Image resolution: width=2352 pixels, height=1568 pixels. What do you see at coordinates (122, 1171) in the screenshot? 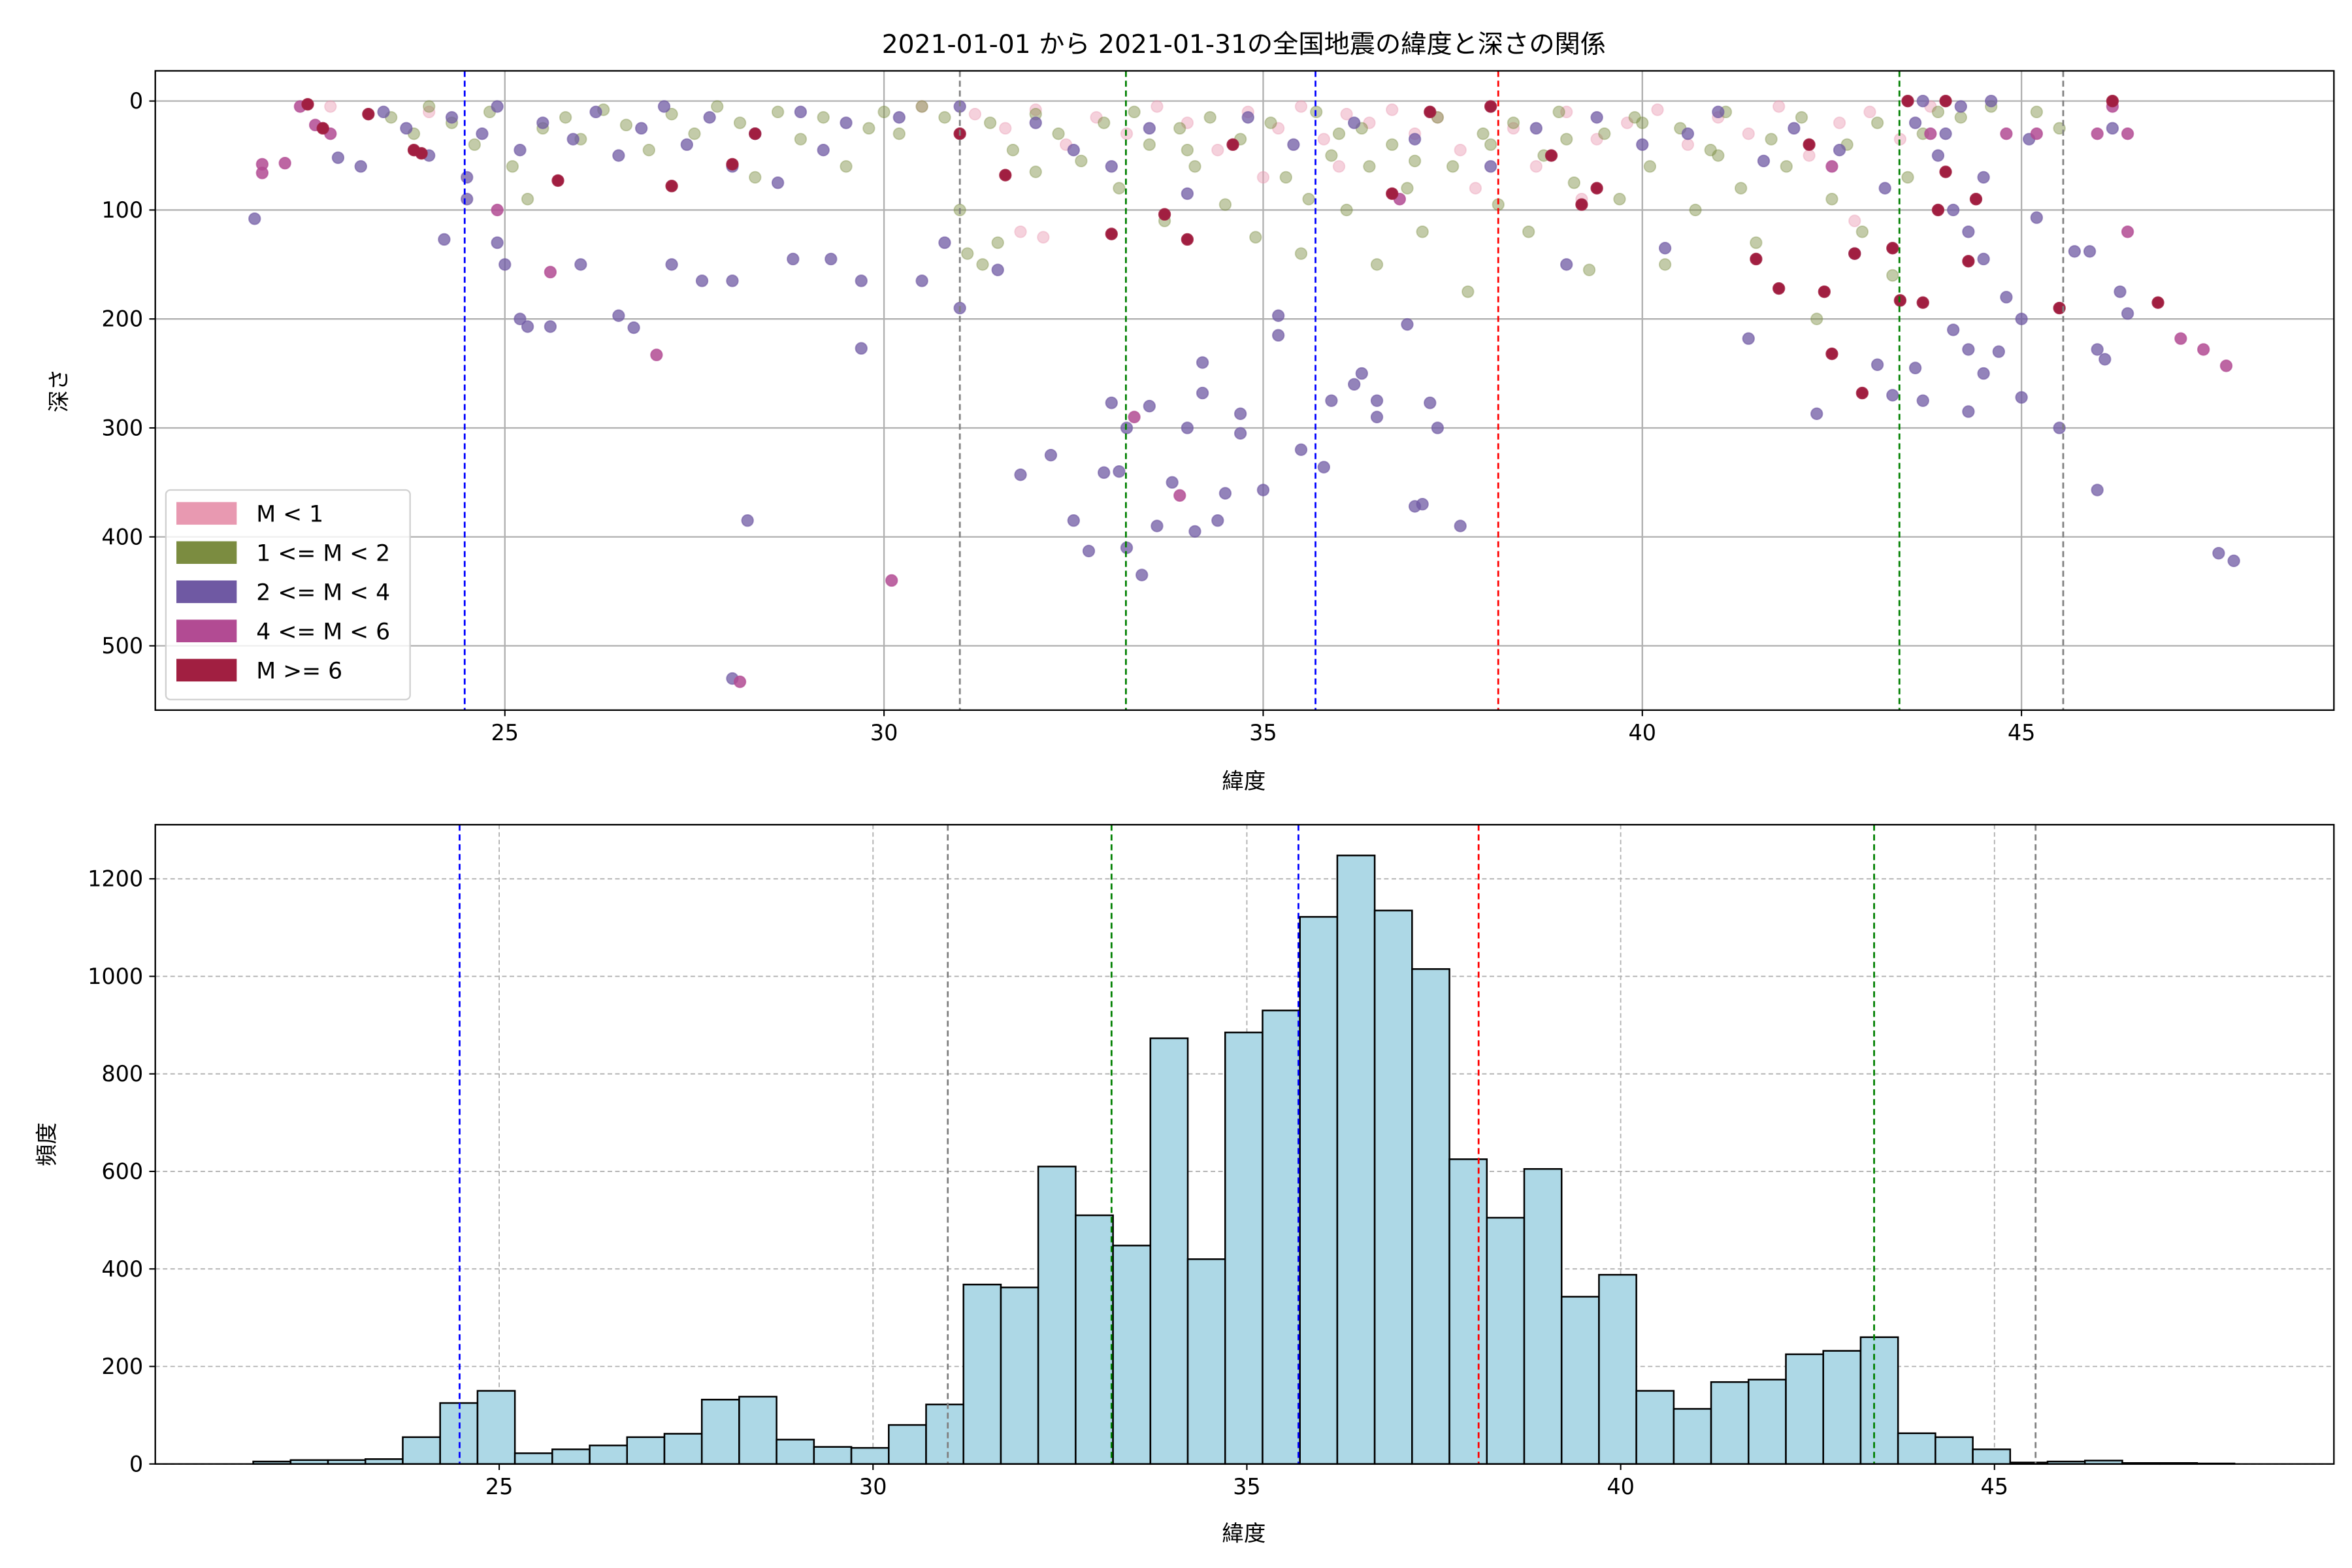
I see `histogram-y-tick-label: 600` at bounding box center [122, 1171].